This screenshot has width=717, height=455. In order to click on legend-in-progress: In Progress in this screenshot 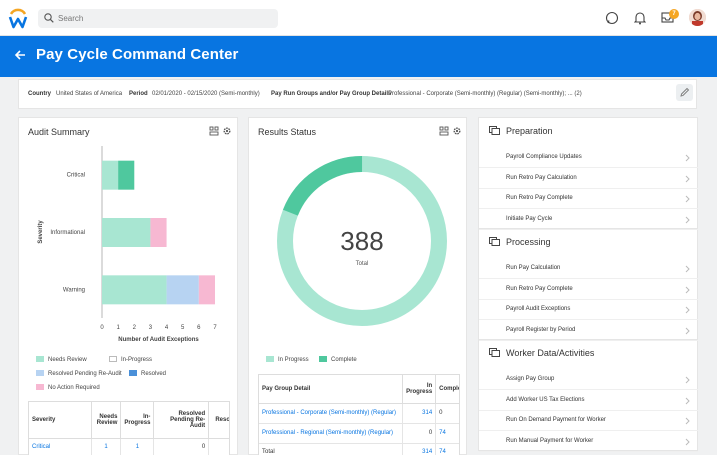, I will do `click(287, 359)`.